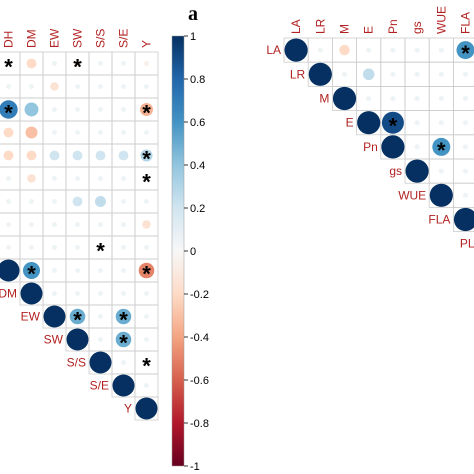 Image resolution: width=474 pixels, height=474 pixels. Describe the element at coordinates (197, 166) in the screenshot. I see `colorbar-tick-label: 0.4` at that location.